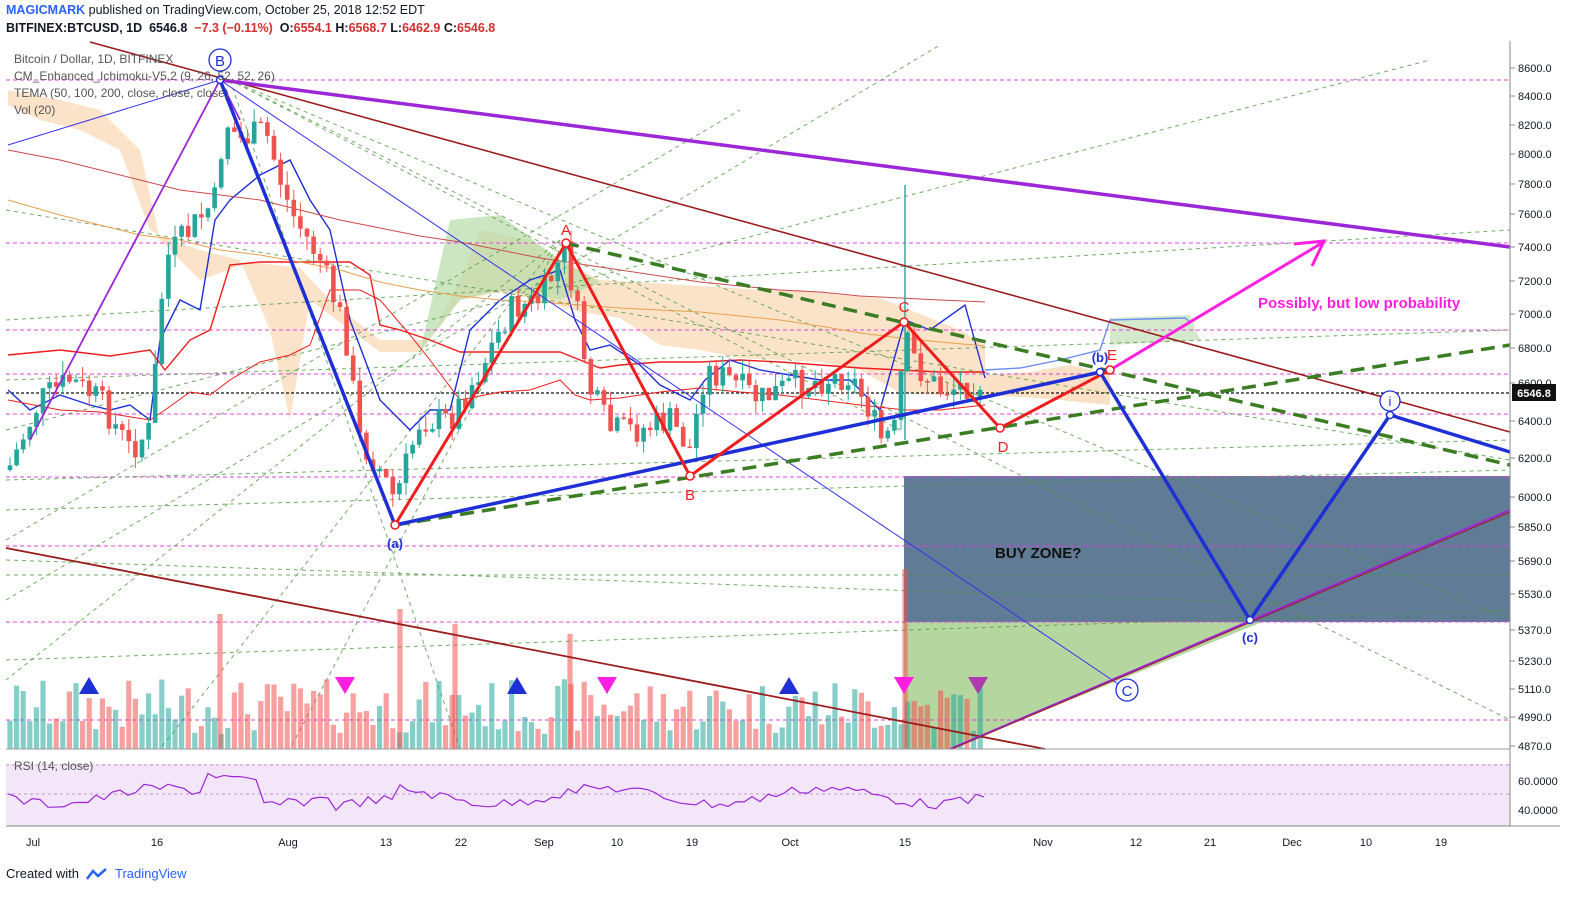 The image size is (1588, 902). What do you see at coordinates (1535, 498) in the screenshot?
I see `y-tick-label: 6000.0` at bounding box center [1535, 498].